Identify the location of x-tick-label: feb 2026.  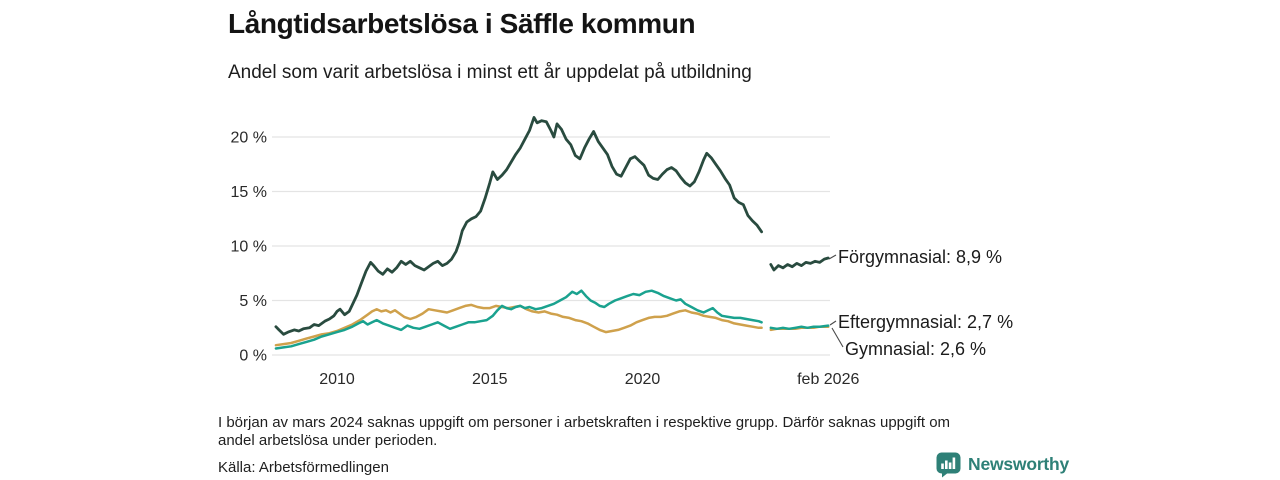
(828, 379).